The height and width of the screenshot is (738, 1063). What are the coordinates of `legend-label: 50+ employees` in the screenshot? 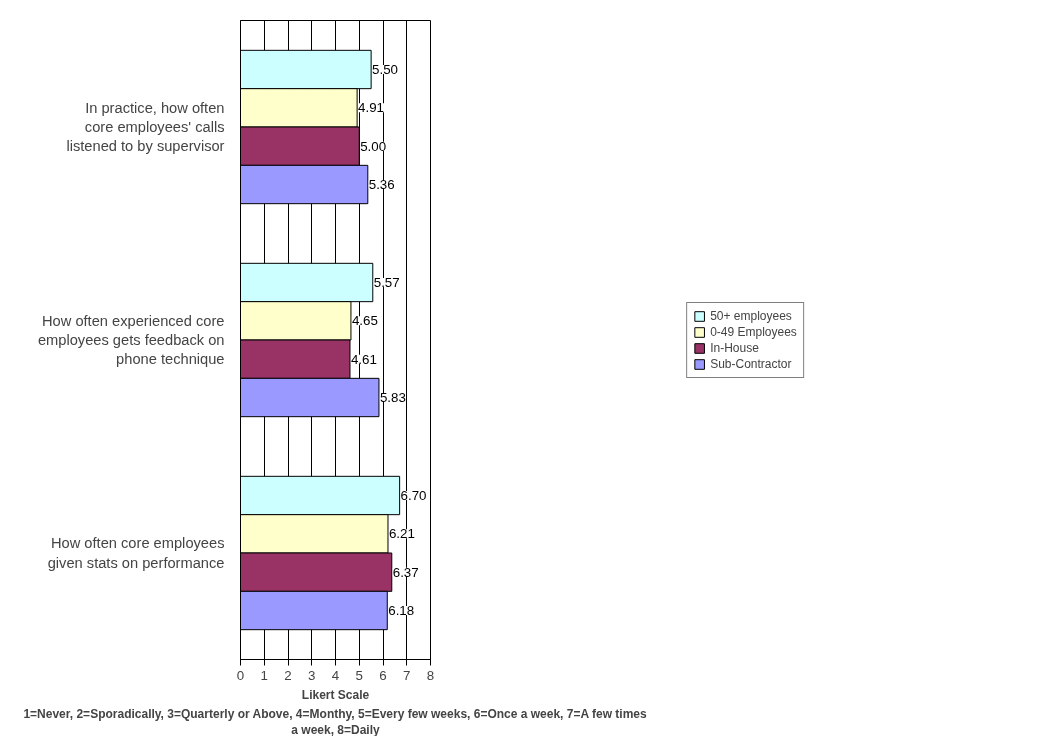 It's located at (751, 315).